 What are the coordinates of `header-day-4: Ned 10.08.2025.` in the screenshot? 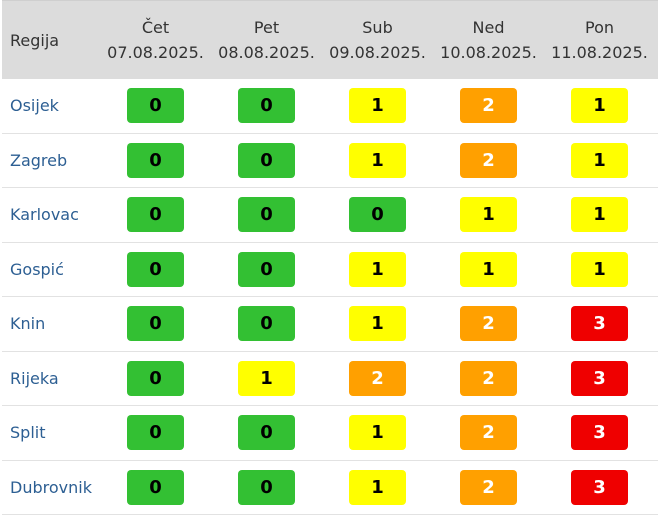 It's located at (488, 40).